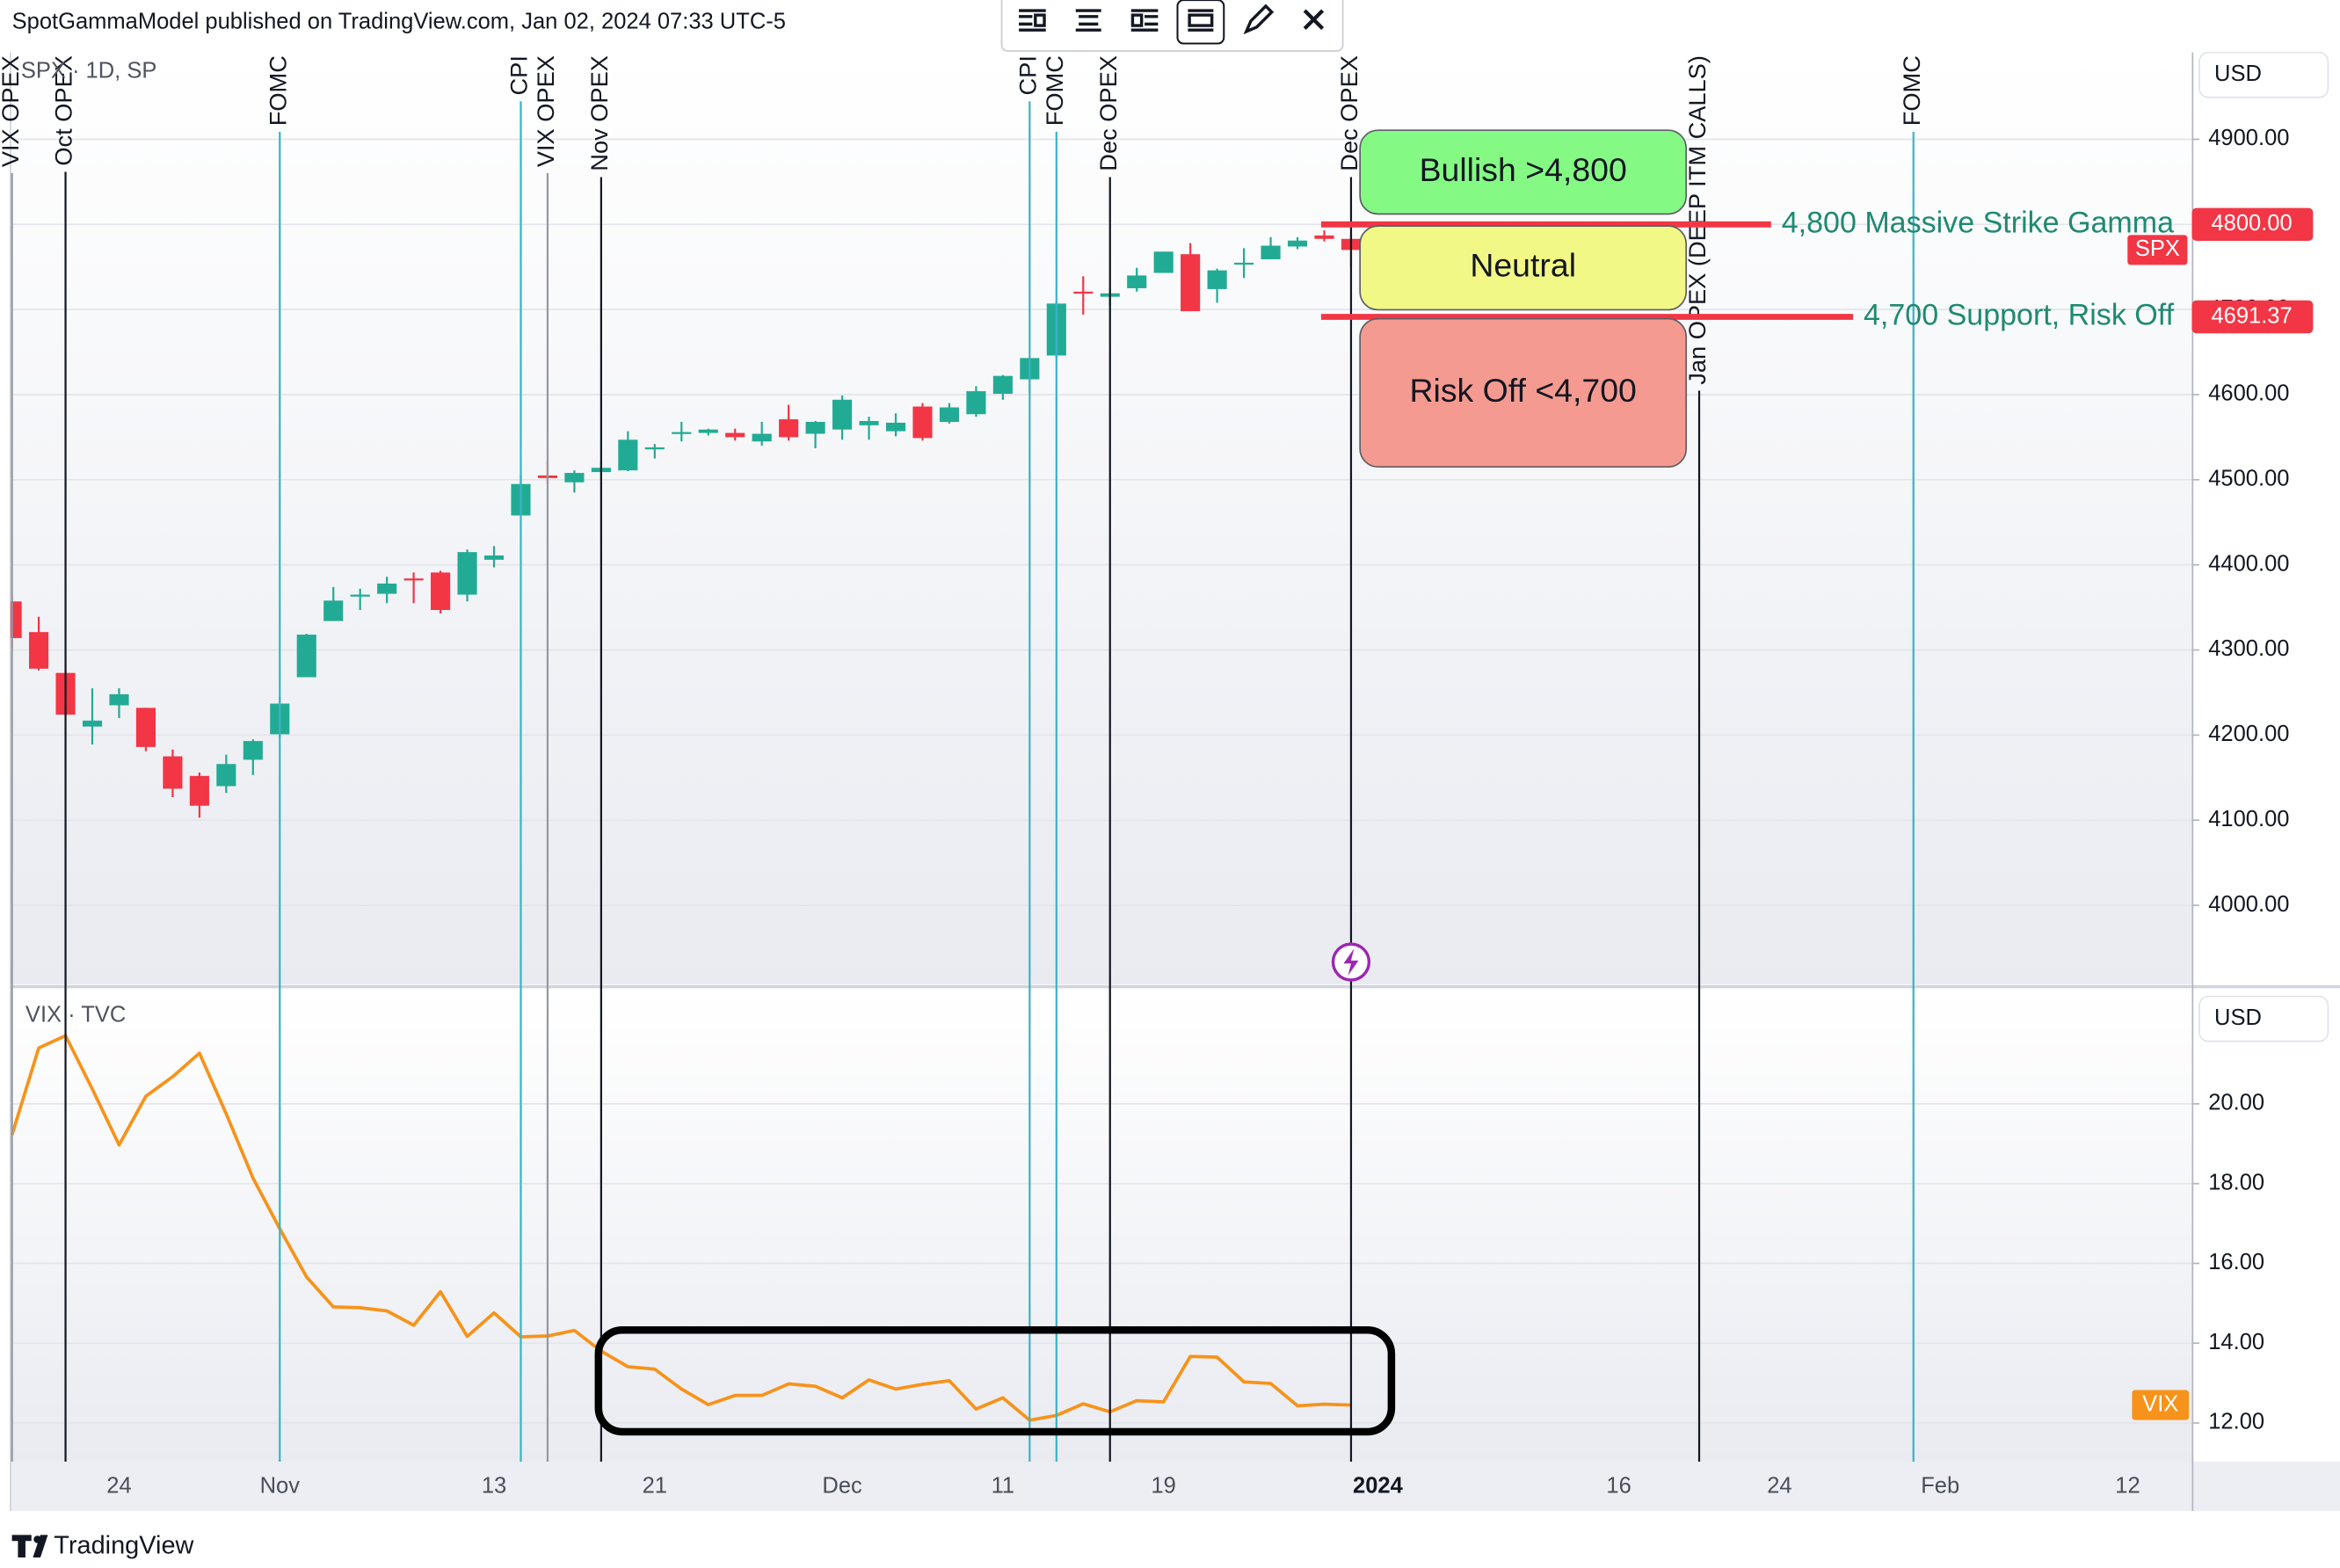 This screenshot has height=1568, width=2340. What do you see at coordinates (2248, 563) in the screenshot?
I see `y-tick-label: 4400.00` at bounding box center [2248, 563].